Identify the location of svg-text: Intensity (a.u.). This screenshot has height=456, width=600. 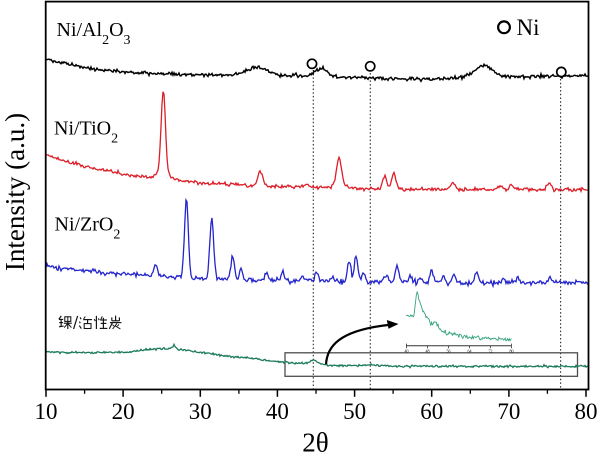
(15, 192).